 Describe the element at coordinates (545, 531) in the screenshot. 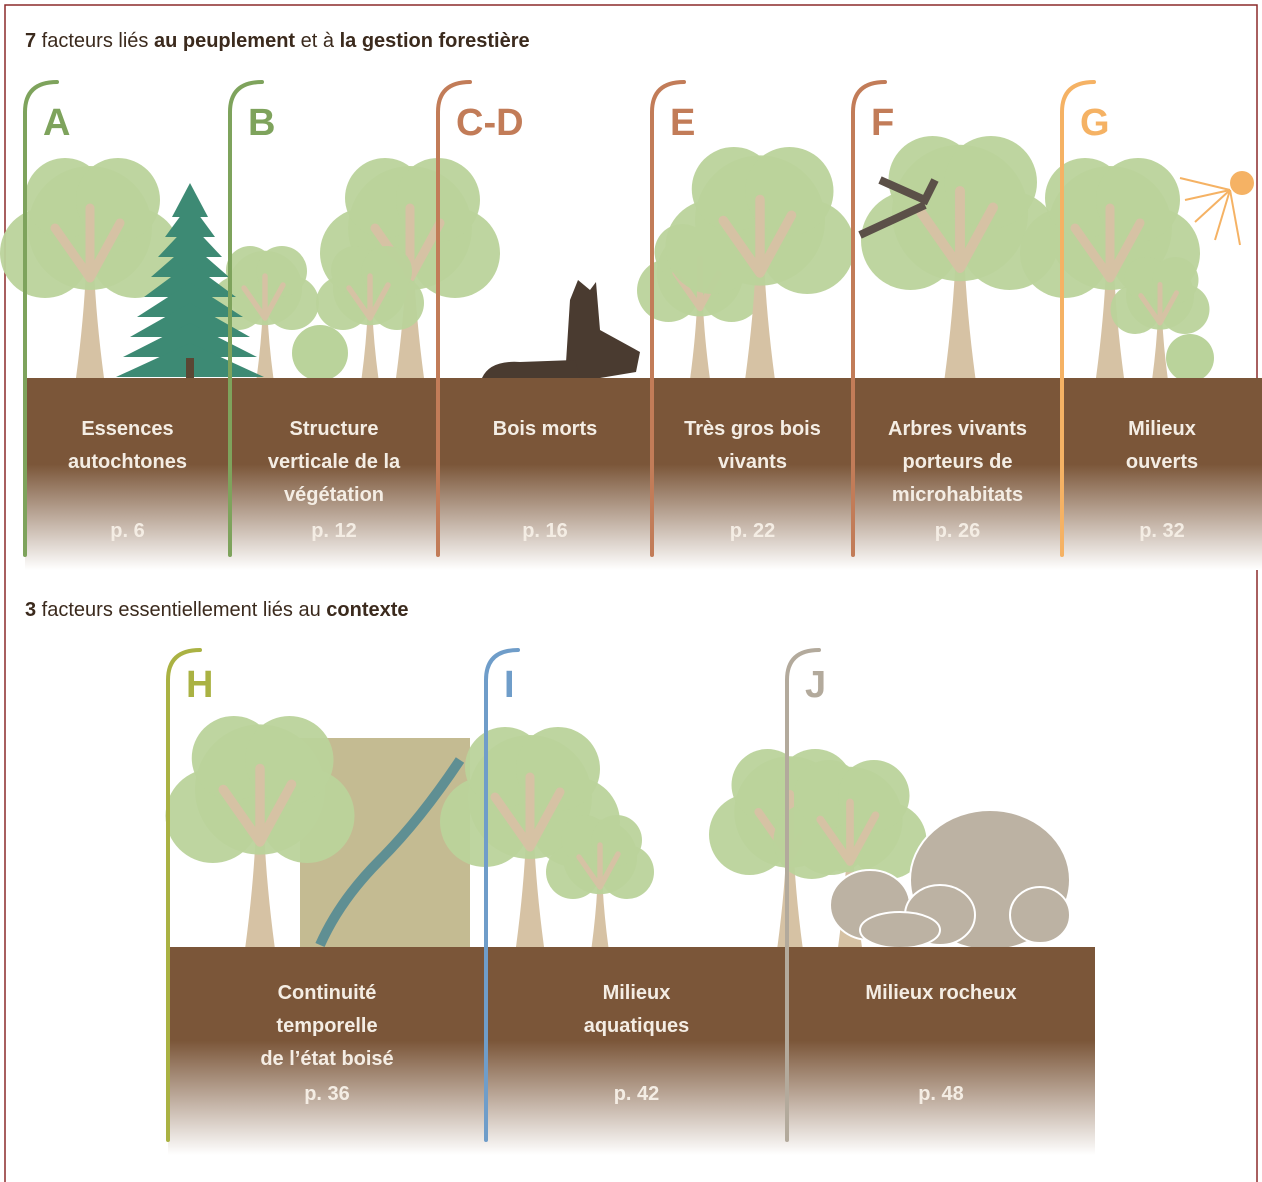

I see `factor-page: p. 16` at that location.